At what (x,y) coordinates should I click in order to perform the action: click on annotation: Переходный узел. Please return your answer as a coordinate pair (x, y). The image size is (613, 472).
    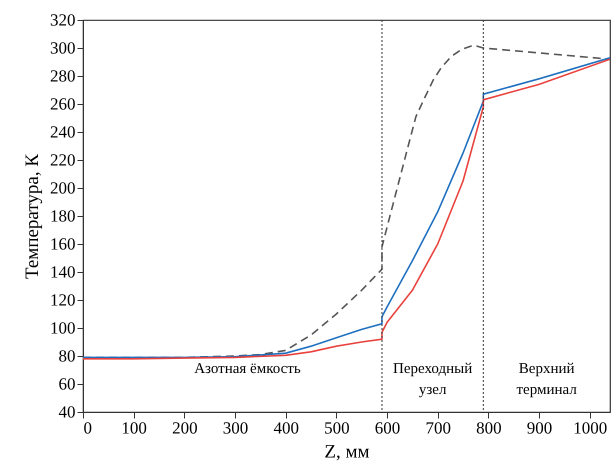
    Looking at the image, I should click on (432, 379).